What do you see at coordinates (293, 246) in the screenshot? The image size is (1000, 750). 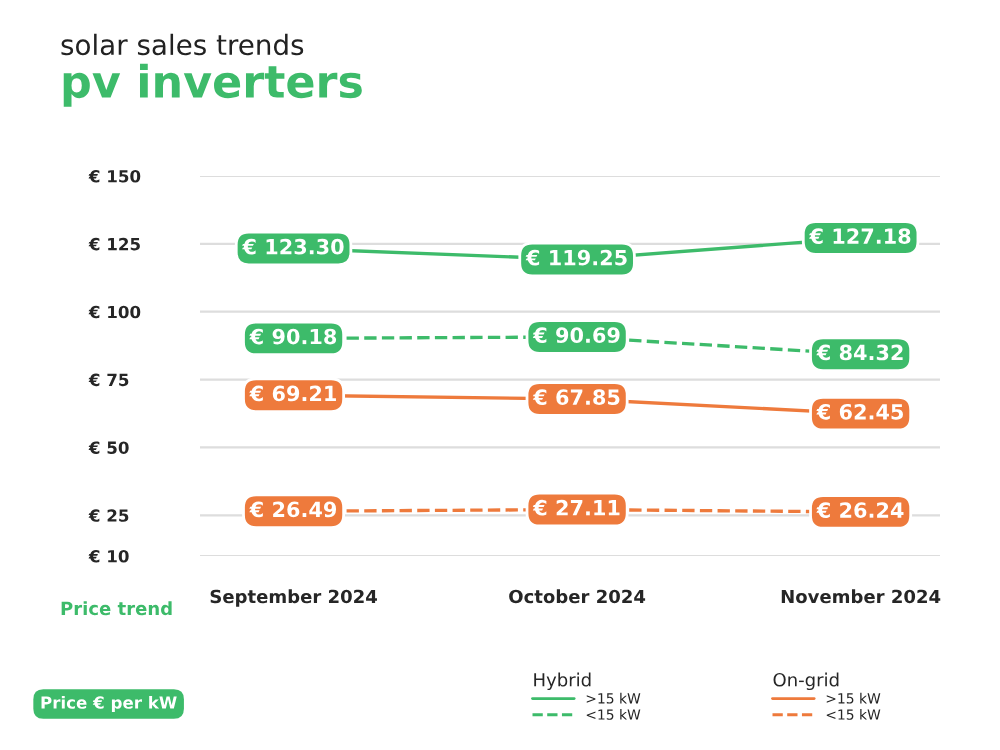 I see `data-label: € 123.30` at bounding box center [293, 246].